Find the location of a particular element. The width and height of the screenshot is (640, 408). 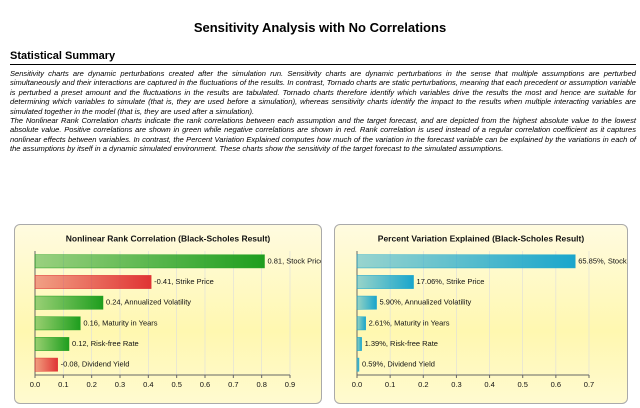

value-label: 2.61%, Maturity in Years is located at coordinates (409, 322).